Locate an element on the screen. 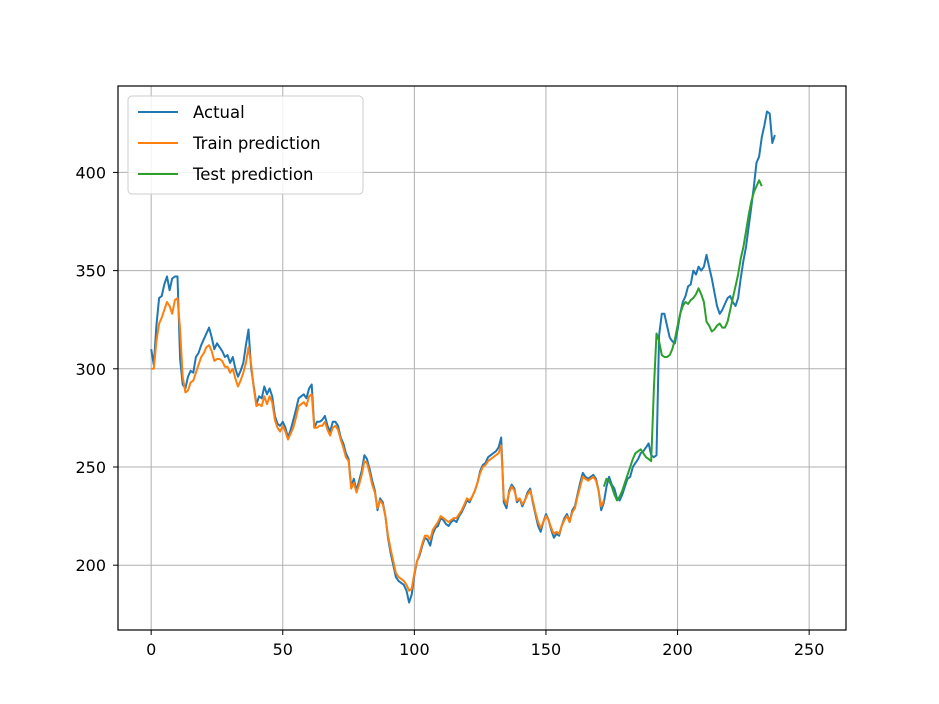 This screenshot has height=704, width=939. legend-label: Test prediction is located at coordinates (253, 174).